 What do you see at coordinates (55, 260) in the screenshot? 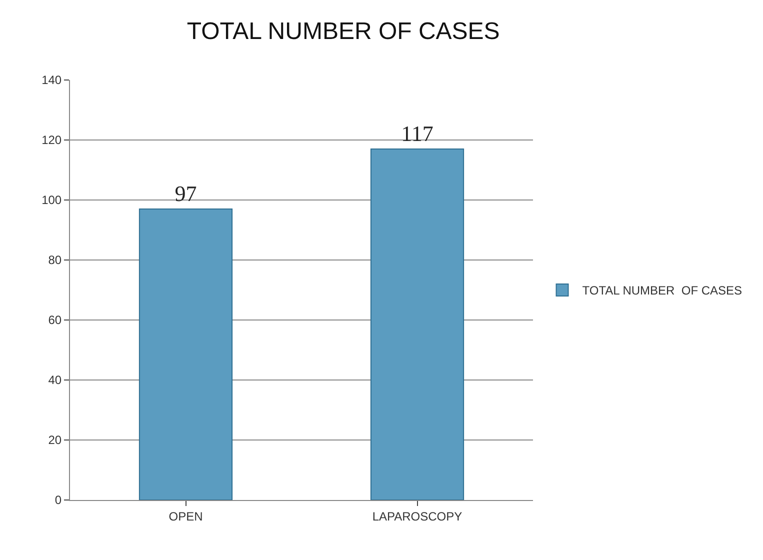
I see `y-tick-label: 80` at bounding box center [55, 260].